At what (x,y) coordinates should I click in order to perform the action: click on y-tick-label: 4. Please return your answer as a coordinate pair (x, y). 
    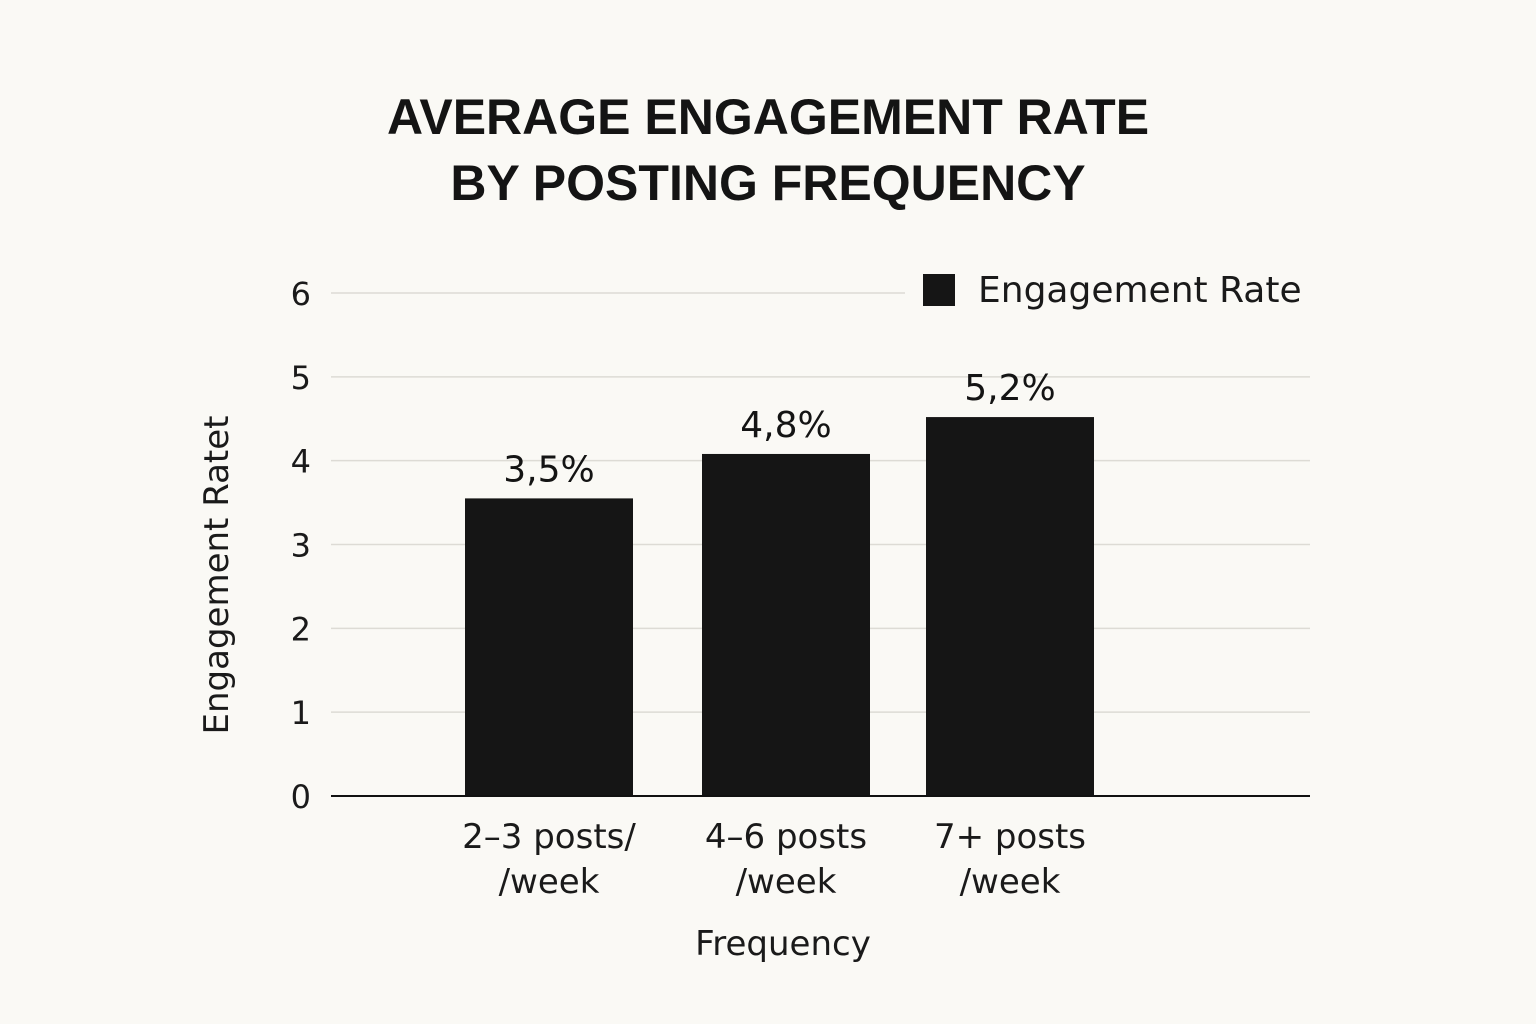
    Looking at the image, I should click on (301, 462).